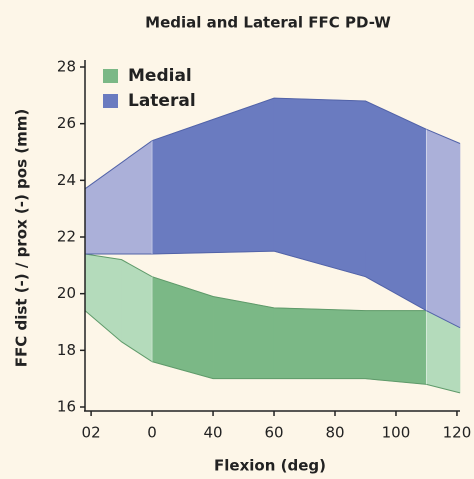  Describe the element at coordinates (396, 433) in the screenshot. I see `x-tick-label: 100` at that location.